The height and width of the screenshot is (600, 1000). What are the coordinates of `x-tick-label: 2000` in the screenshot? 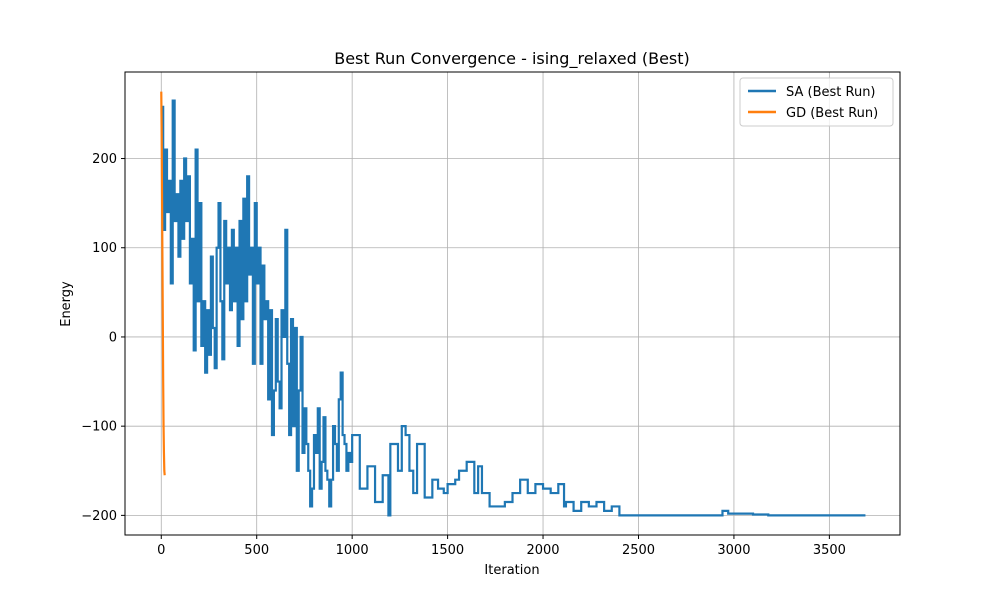 It's located at (542, 550).